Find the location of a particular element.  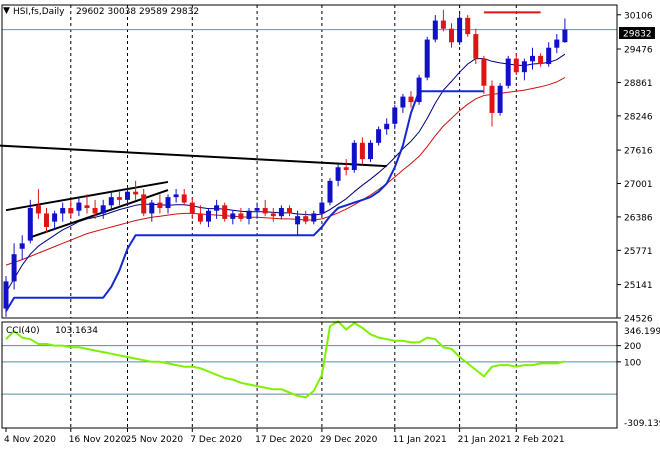

cci-level-label: 100 is located at coordinates (632, 363).